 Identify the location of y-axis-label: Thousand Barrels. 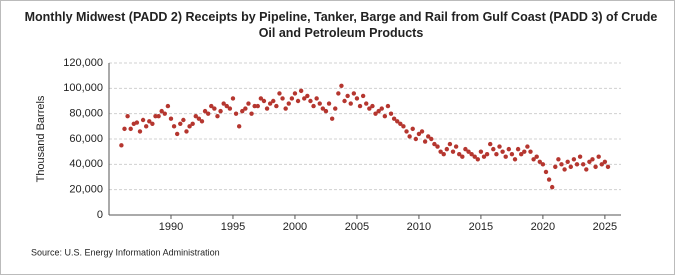
(41, 138).